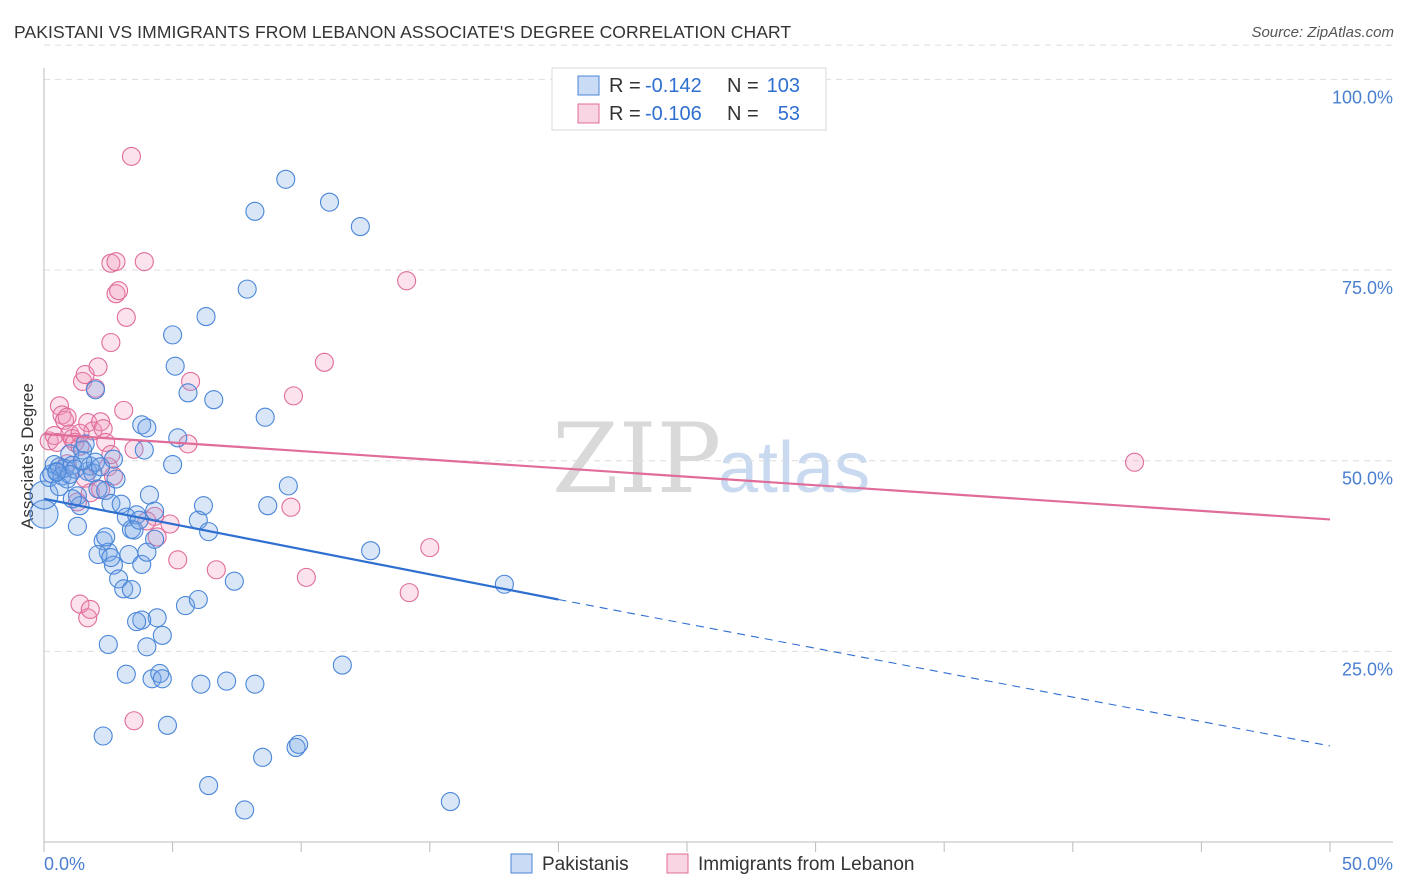  What do you see at coordinates (301, 549) in the screenshot?
I see `trend-line-pakistanis` at bounding box center [301, 549].